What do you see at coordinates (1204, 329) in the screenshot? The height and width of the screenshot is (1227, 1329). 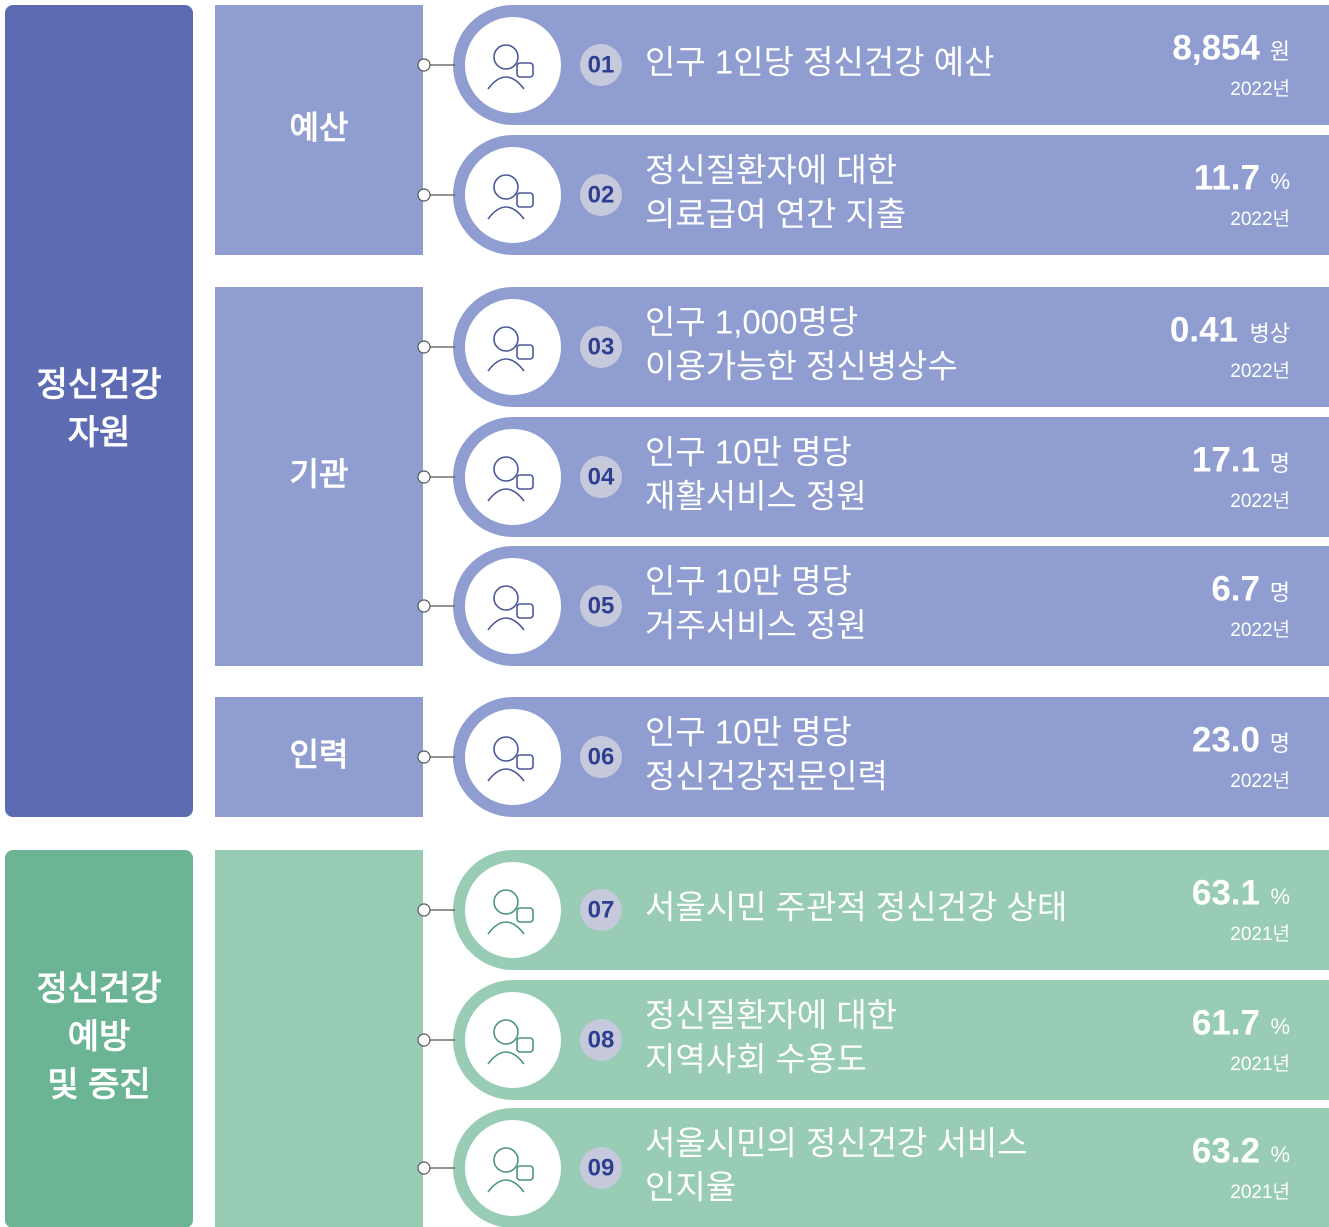 I see `item-value: 0.41` at bounding box center [1204, 329].